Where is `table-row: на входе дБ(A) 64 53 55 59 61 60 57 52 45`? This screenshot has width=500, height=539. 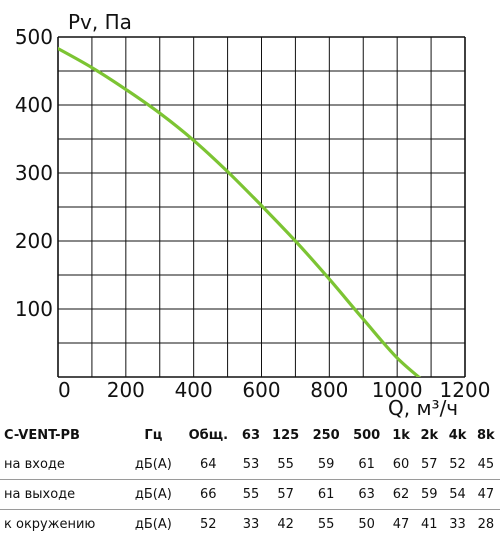 table-row: на входе дБ(A) 64 53 55 59 61 60 57 52 45 is located at coordinates (250, 465).